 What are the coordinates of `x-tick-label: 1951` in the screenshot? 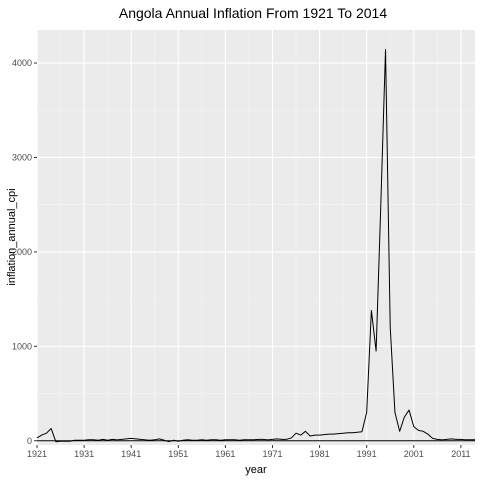 It's located at (178, 454).